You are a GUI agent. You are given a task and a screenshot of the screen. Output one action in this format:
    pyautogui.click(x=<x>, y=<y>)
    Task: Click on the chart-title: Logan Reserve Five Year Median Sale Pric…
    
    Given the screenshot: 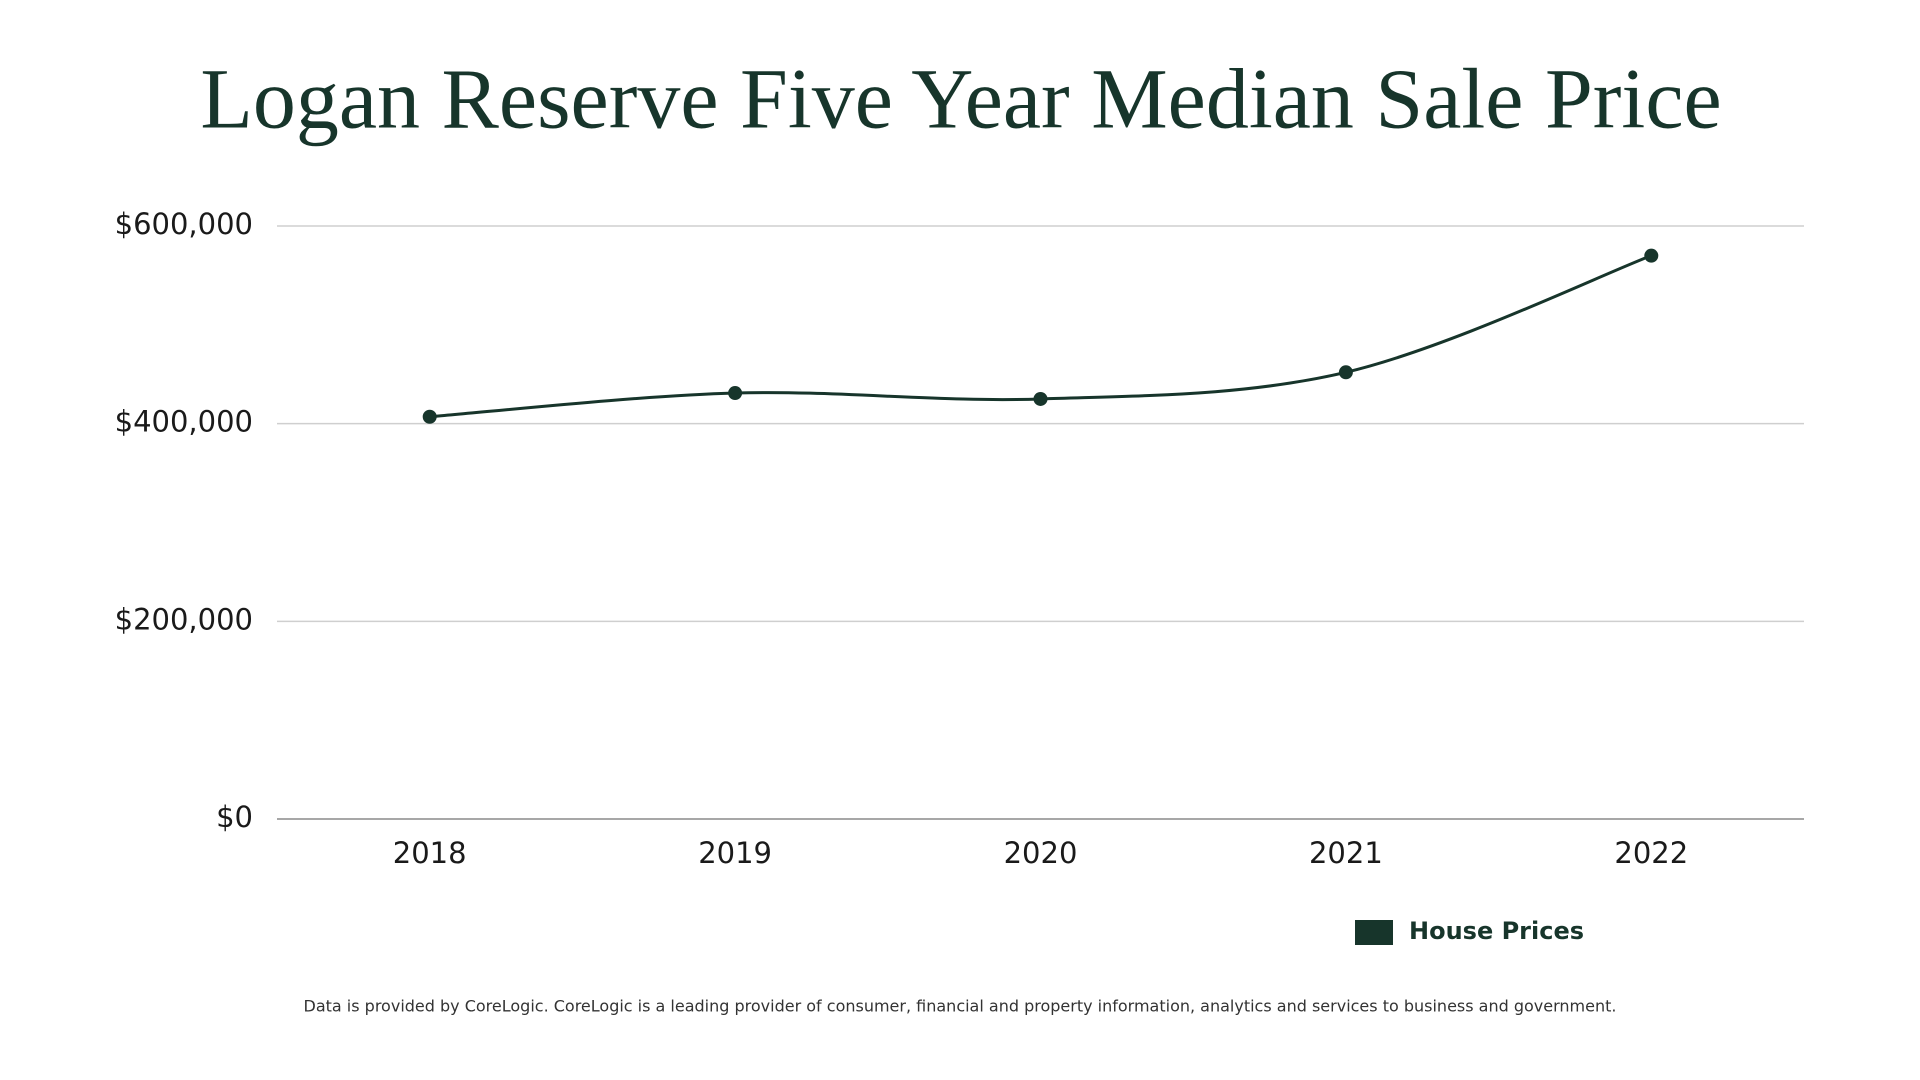 What is the action you would take?
    pyautogui.click(x=960, y=99)
    